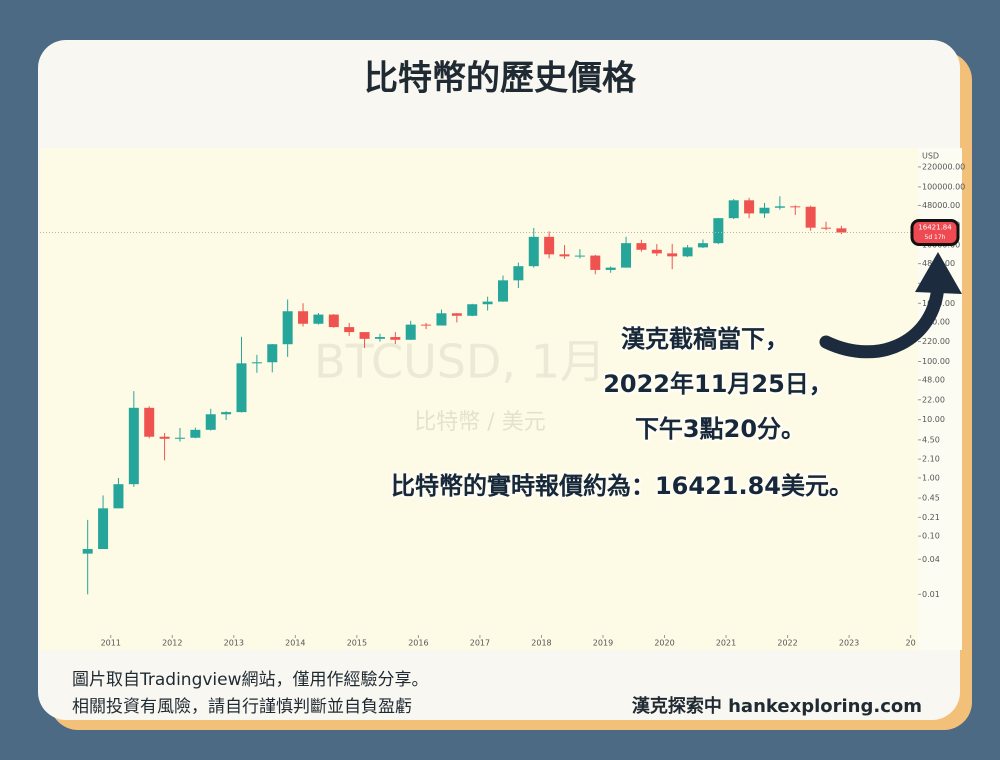 This screenshot has width=1000, height=760. I want to click on y-tick-label: 480.00, so click(936, 321).